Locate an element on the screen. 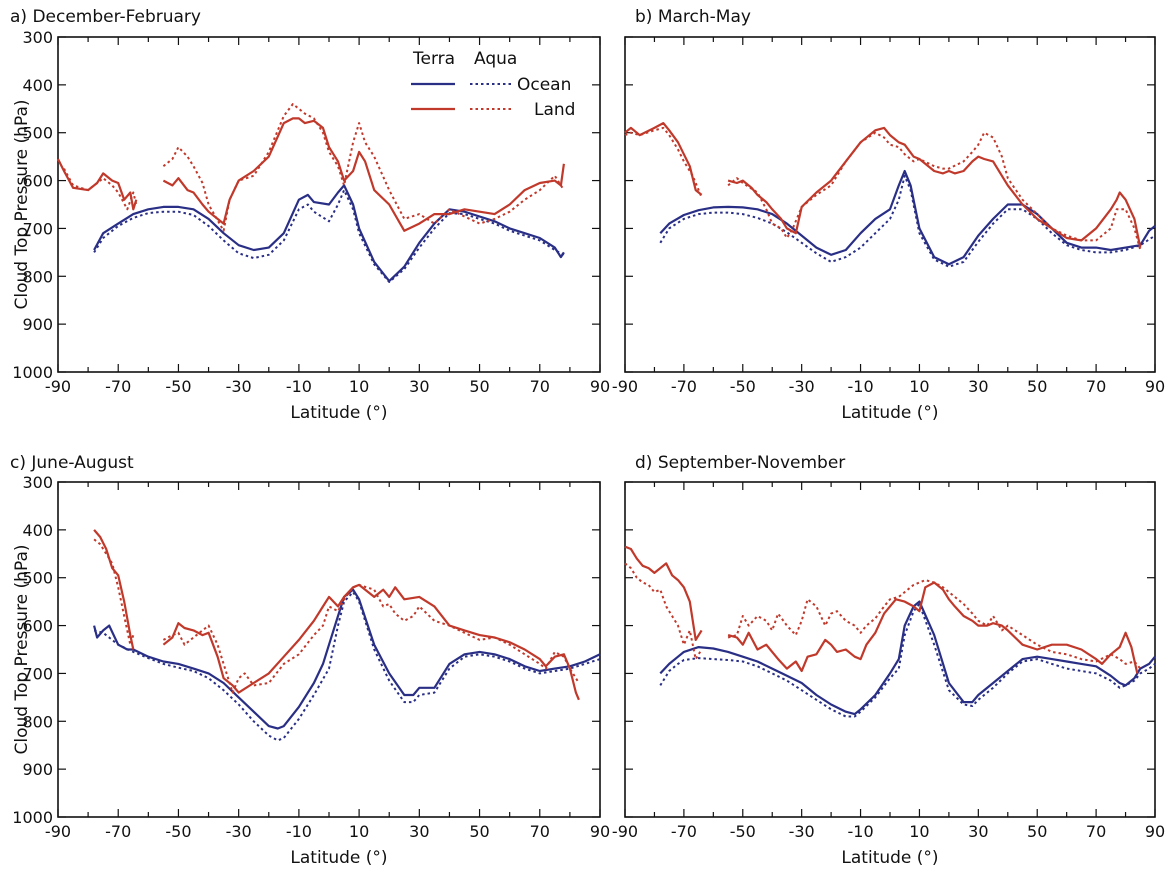 The image size is (1170, 875). legend-land-label: Land is located at coordinates (554, 110).